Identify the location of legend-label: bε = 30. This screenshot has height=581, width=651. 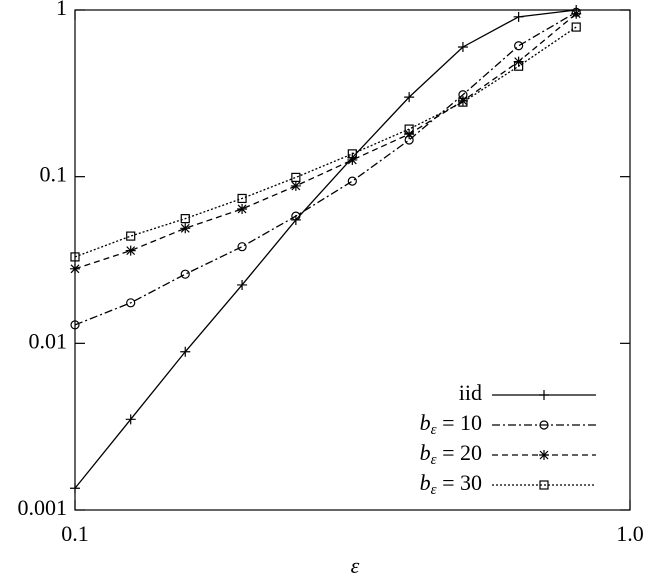
(451, 484).